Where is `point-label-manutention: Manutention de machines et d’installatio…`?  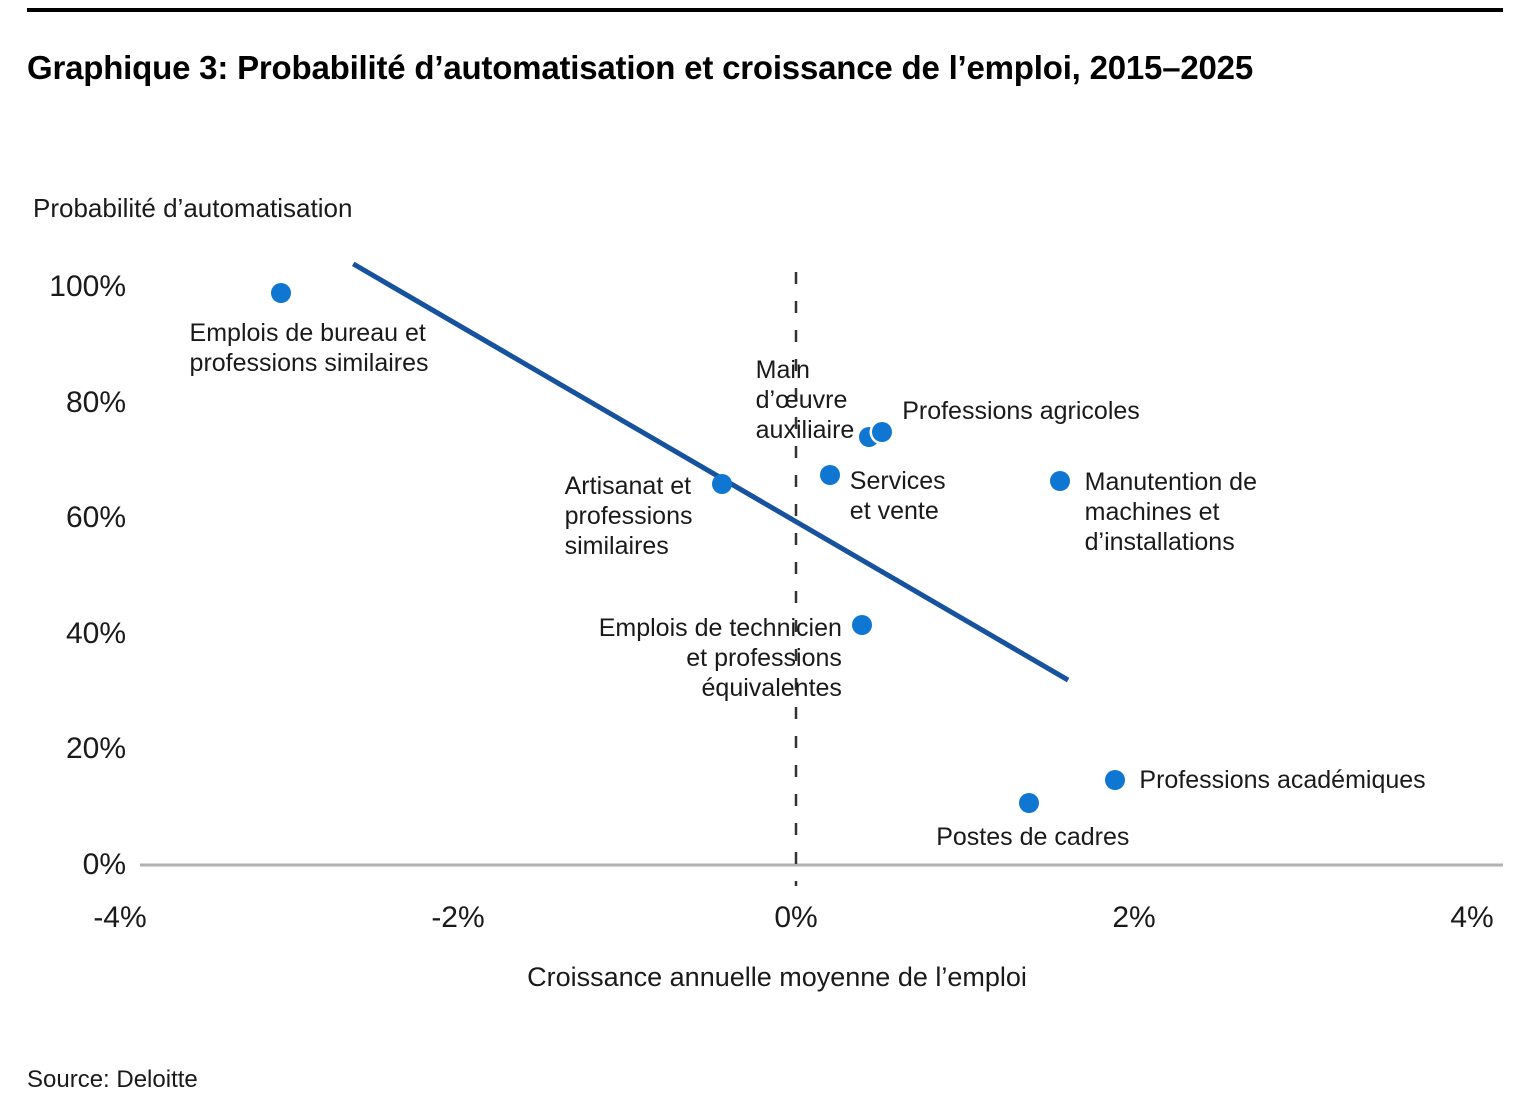 point-label-manutention: Manutention de machines et d’installatio… is located at coordinates (1170, 511).